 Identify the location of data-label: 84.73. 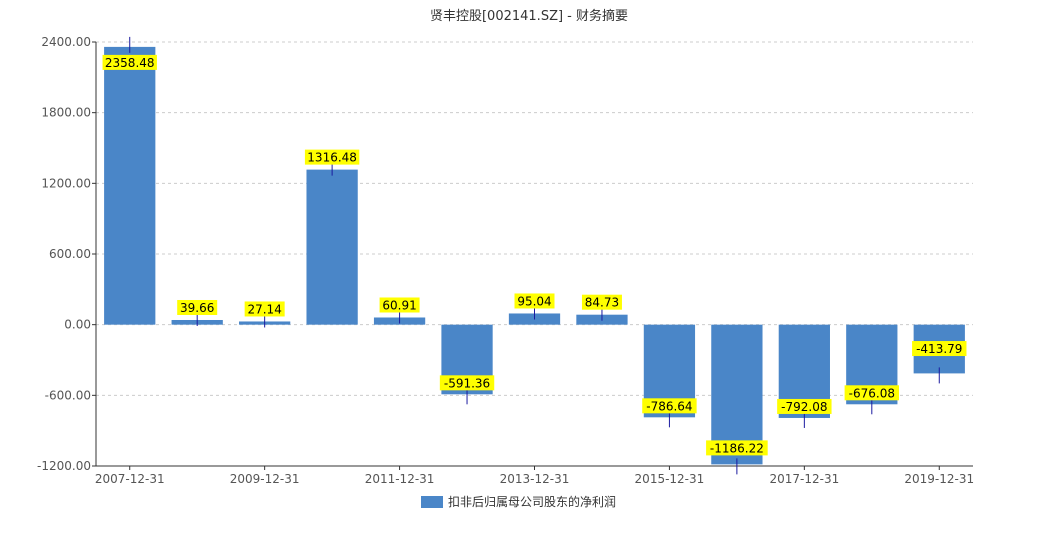
(602, 303).